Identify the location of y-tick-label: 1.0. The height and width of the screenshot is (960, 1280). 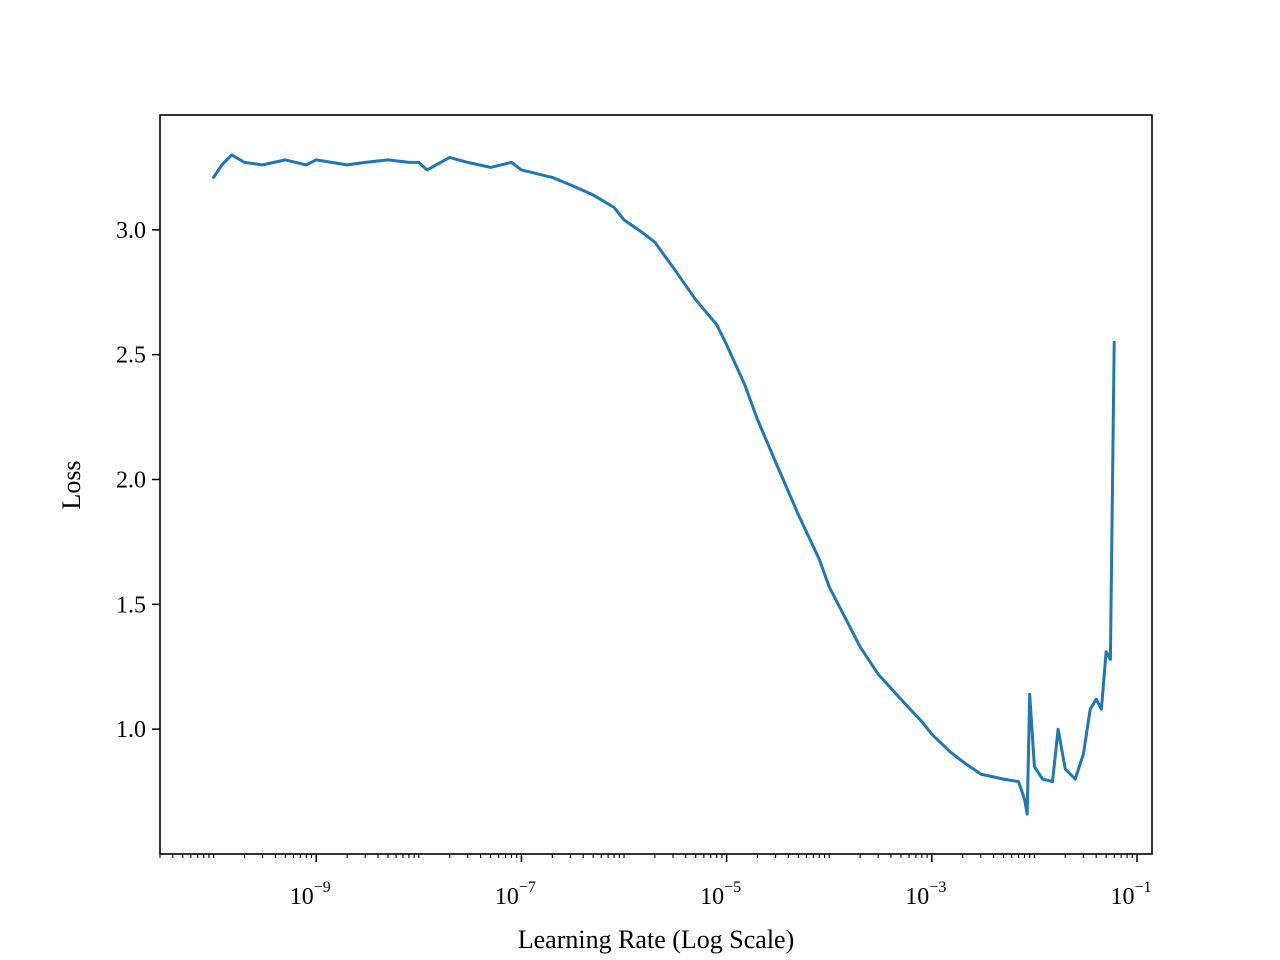
(131, 730).